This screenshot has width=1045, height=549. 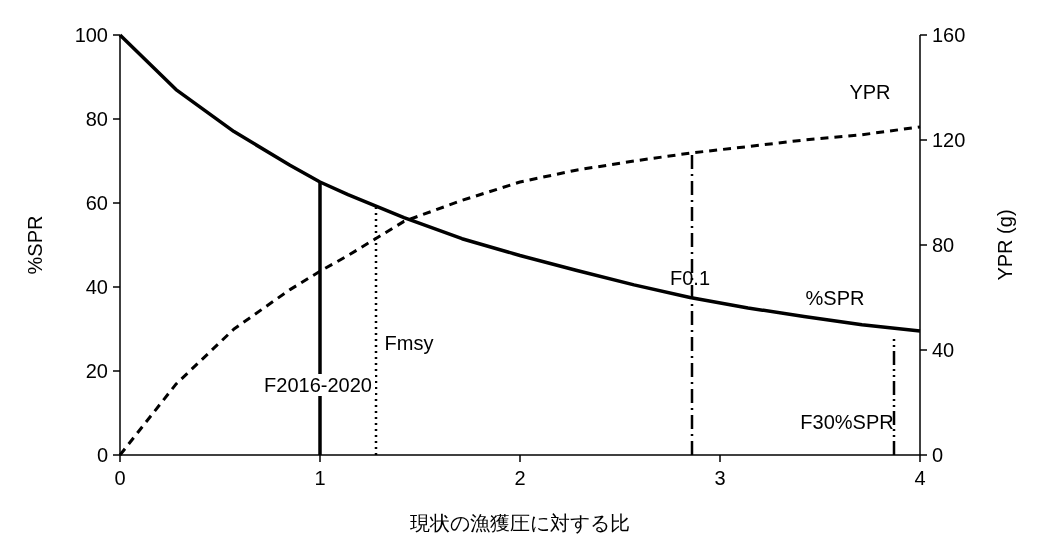 I want to click on y-tick-label: 0, so click(x=102, y=455).